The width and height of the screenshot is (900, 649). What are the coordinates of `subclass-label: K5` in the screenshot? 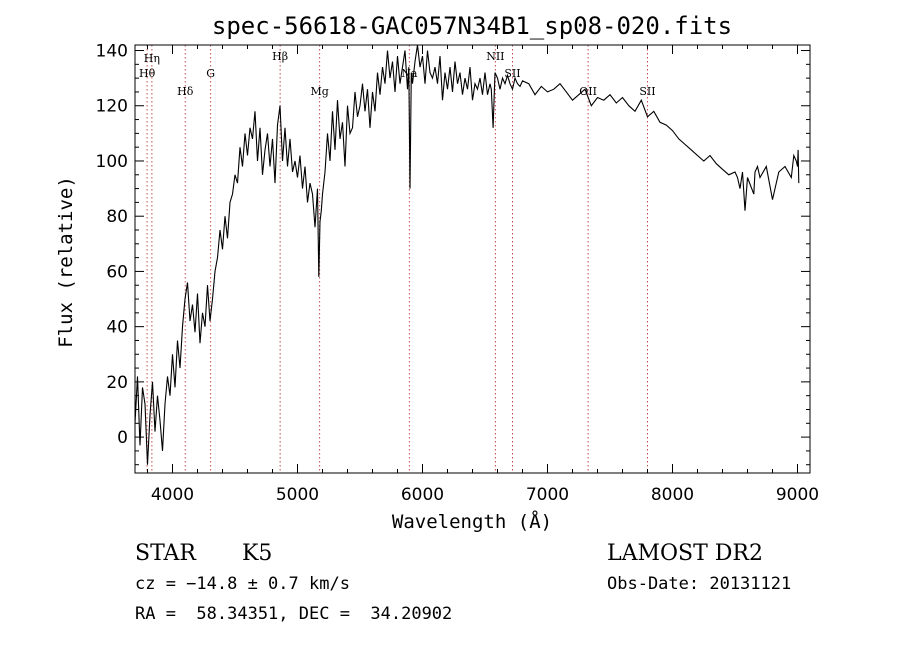 It's located at (257, 553).